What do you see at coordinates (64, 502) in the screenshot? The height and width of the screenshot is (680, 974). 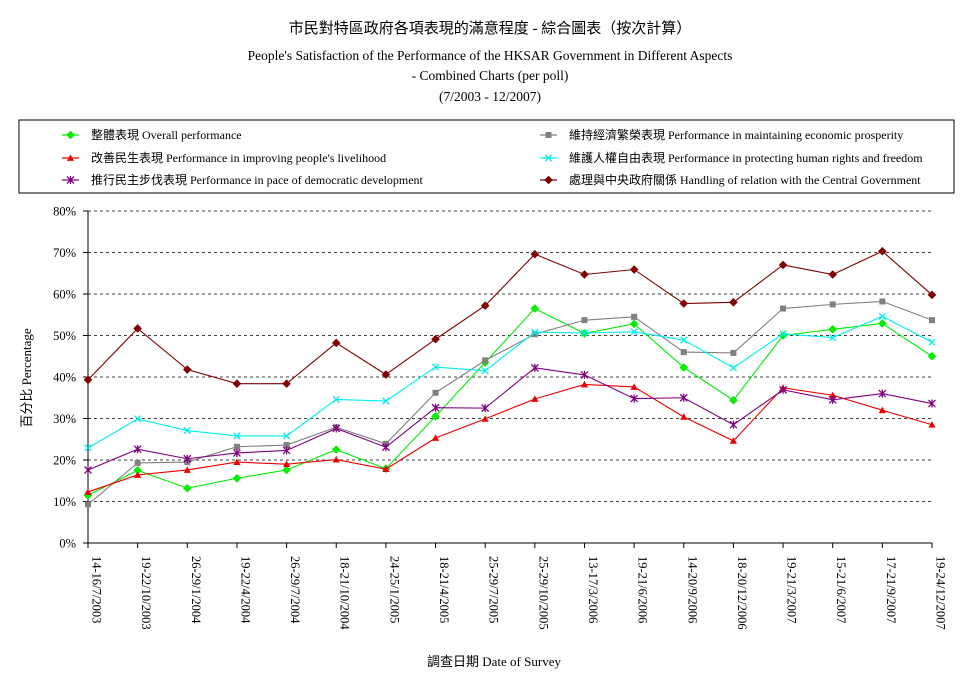 I see `y-tick-label: 10%` at bounding box center [64, 502].